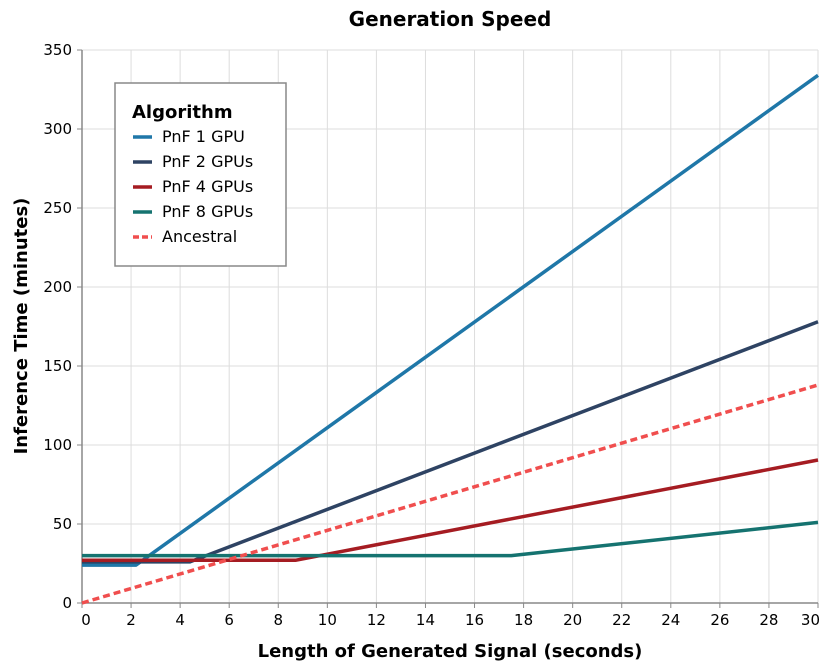 The height and width of the screenshot is (671, 829). I want to click on x-tick-label: 6, so click(229, 620).